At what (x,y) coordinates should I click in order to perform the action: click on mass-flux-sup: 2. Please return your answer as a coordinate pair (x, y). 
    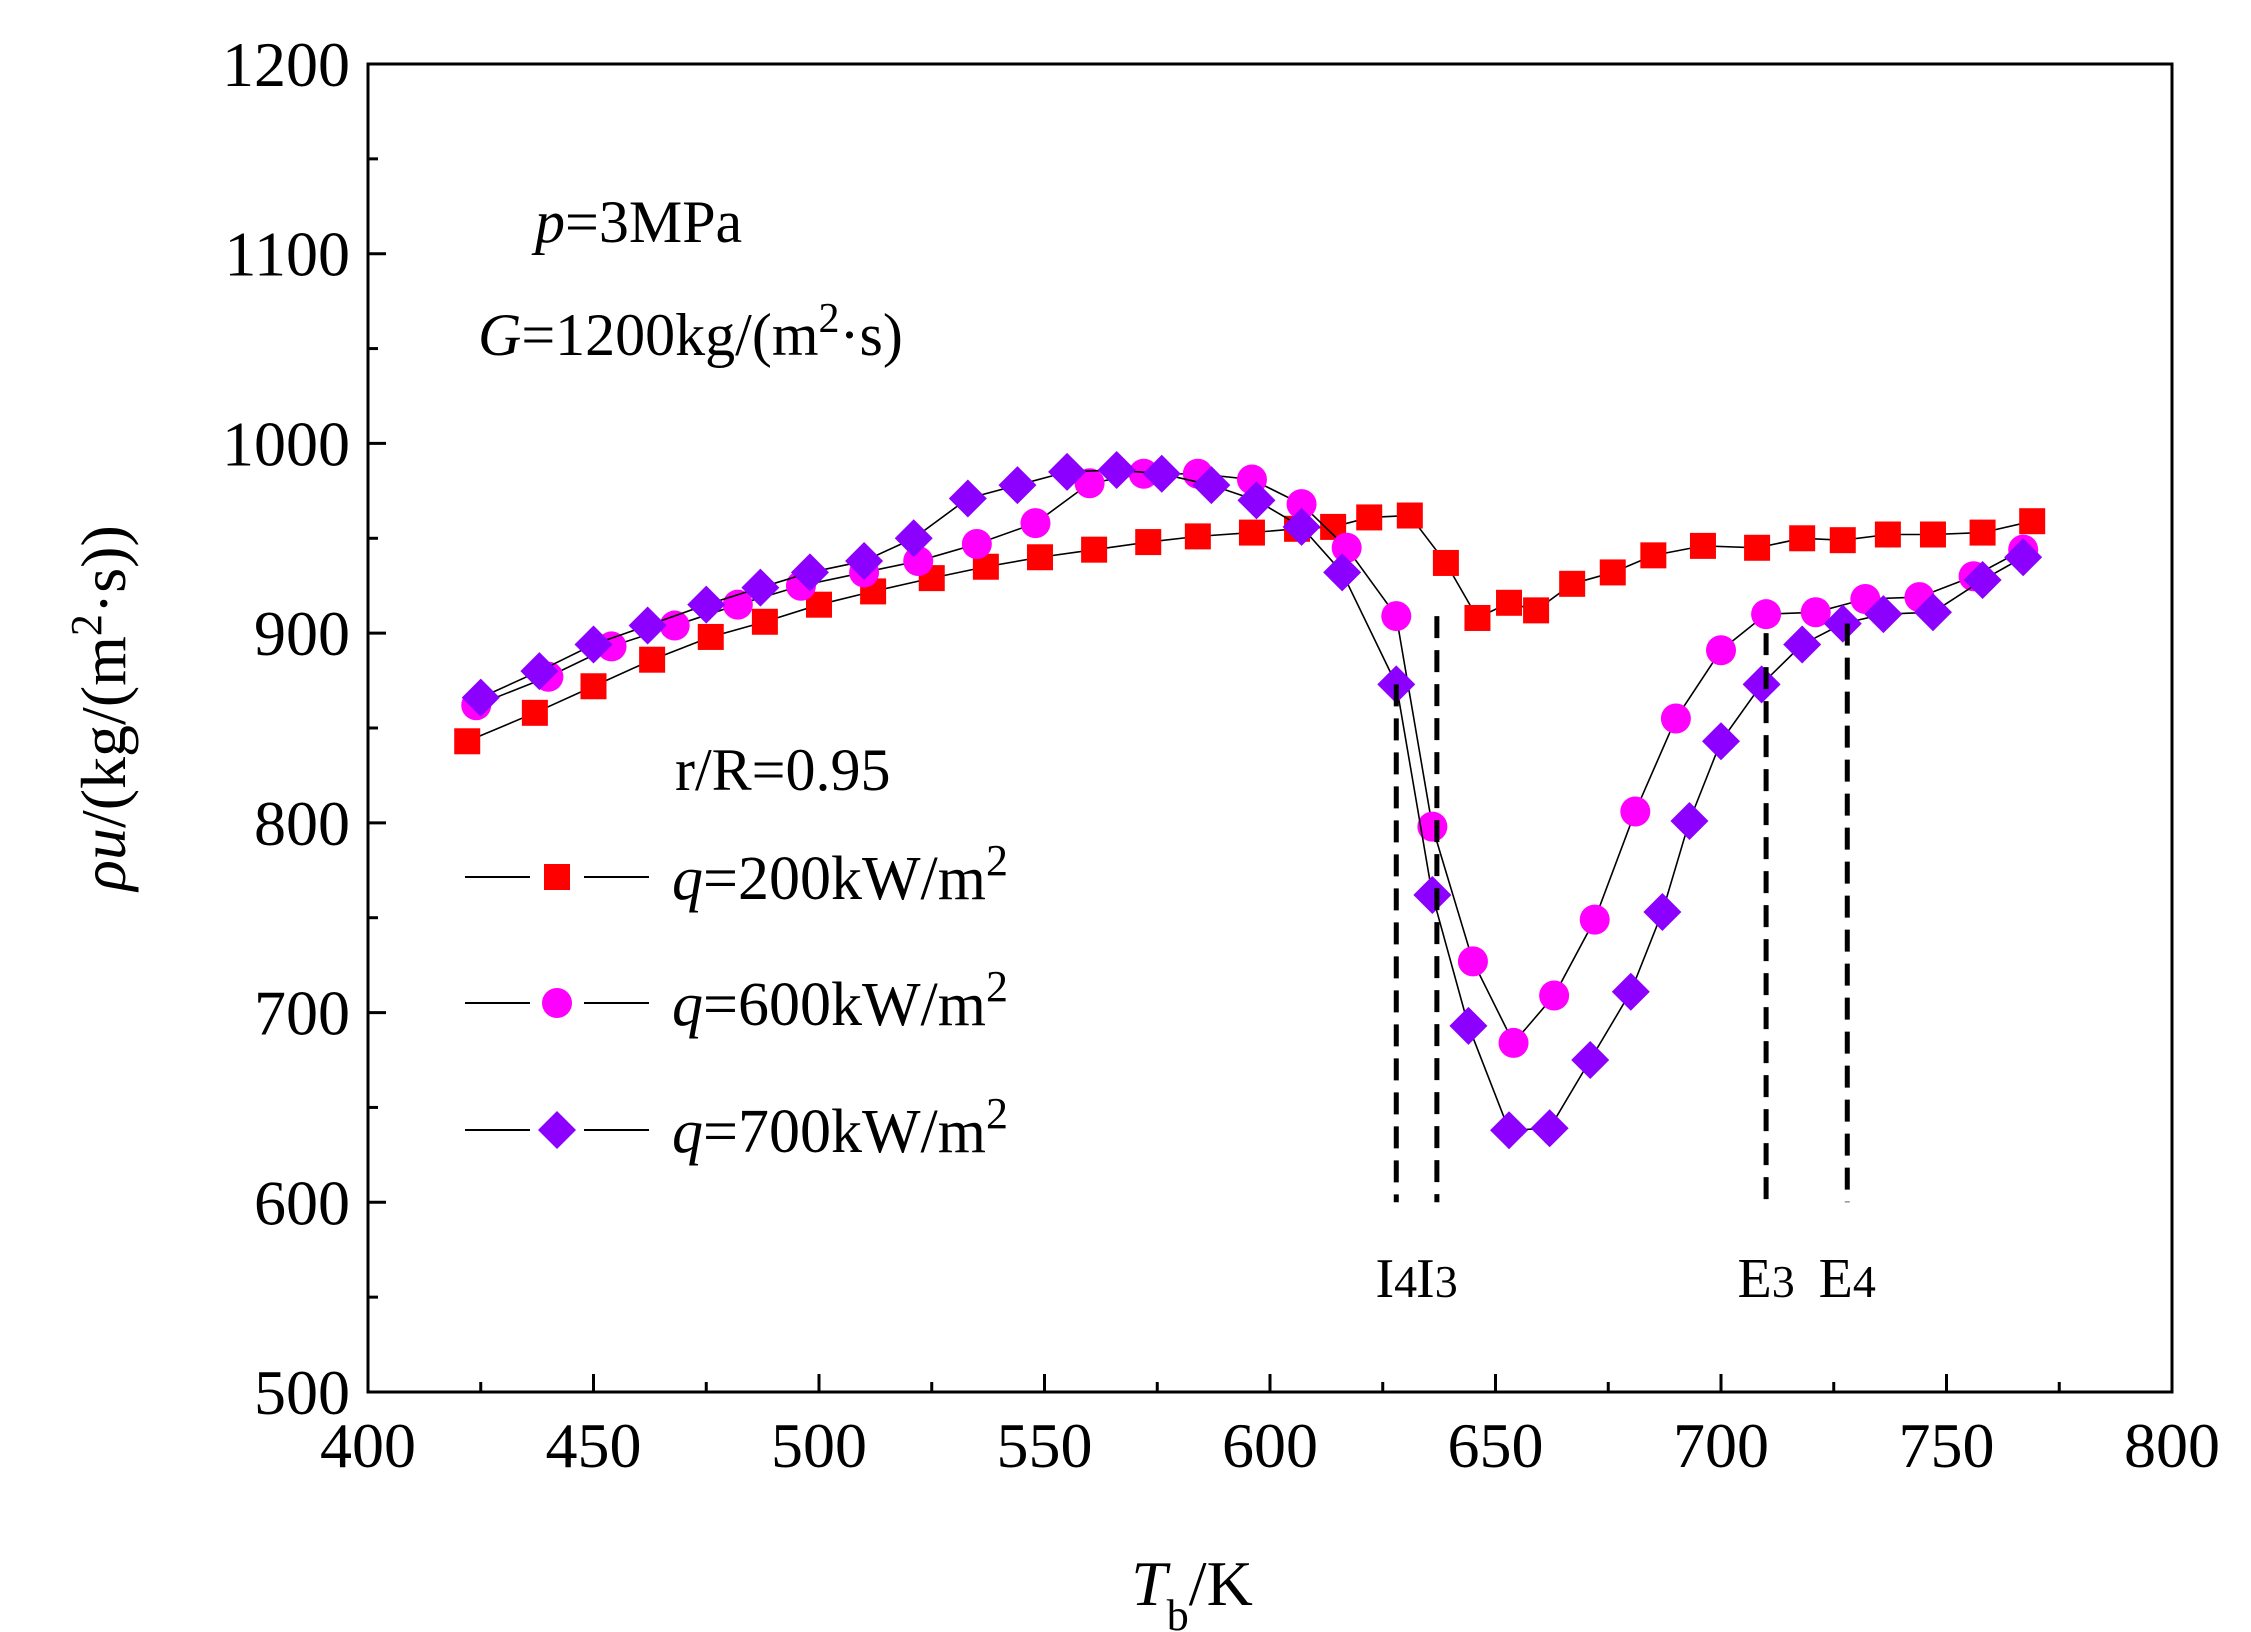
    Looking at the image, I should click on (829, 319).